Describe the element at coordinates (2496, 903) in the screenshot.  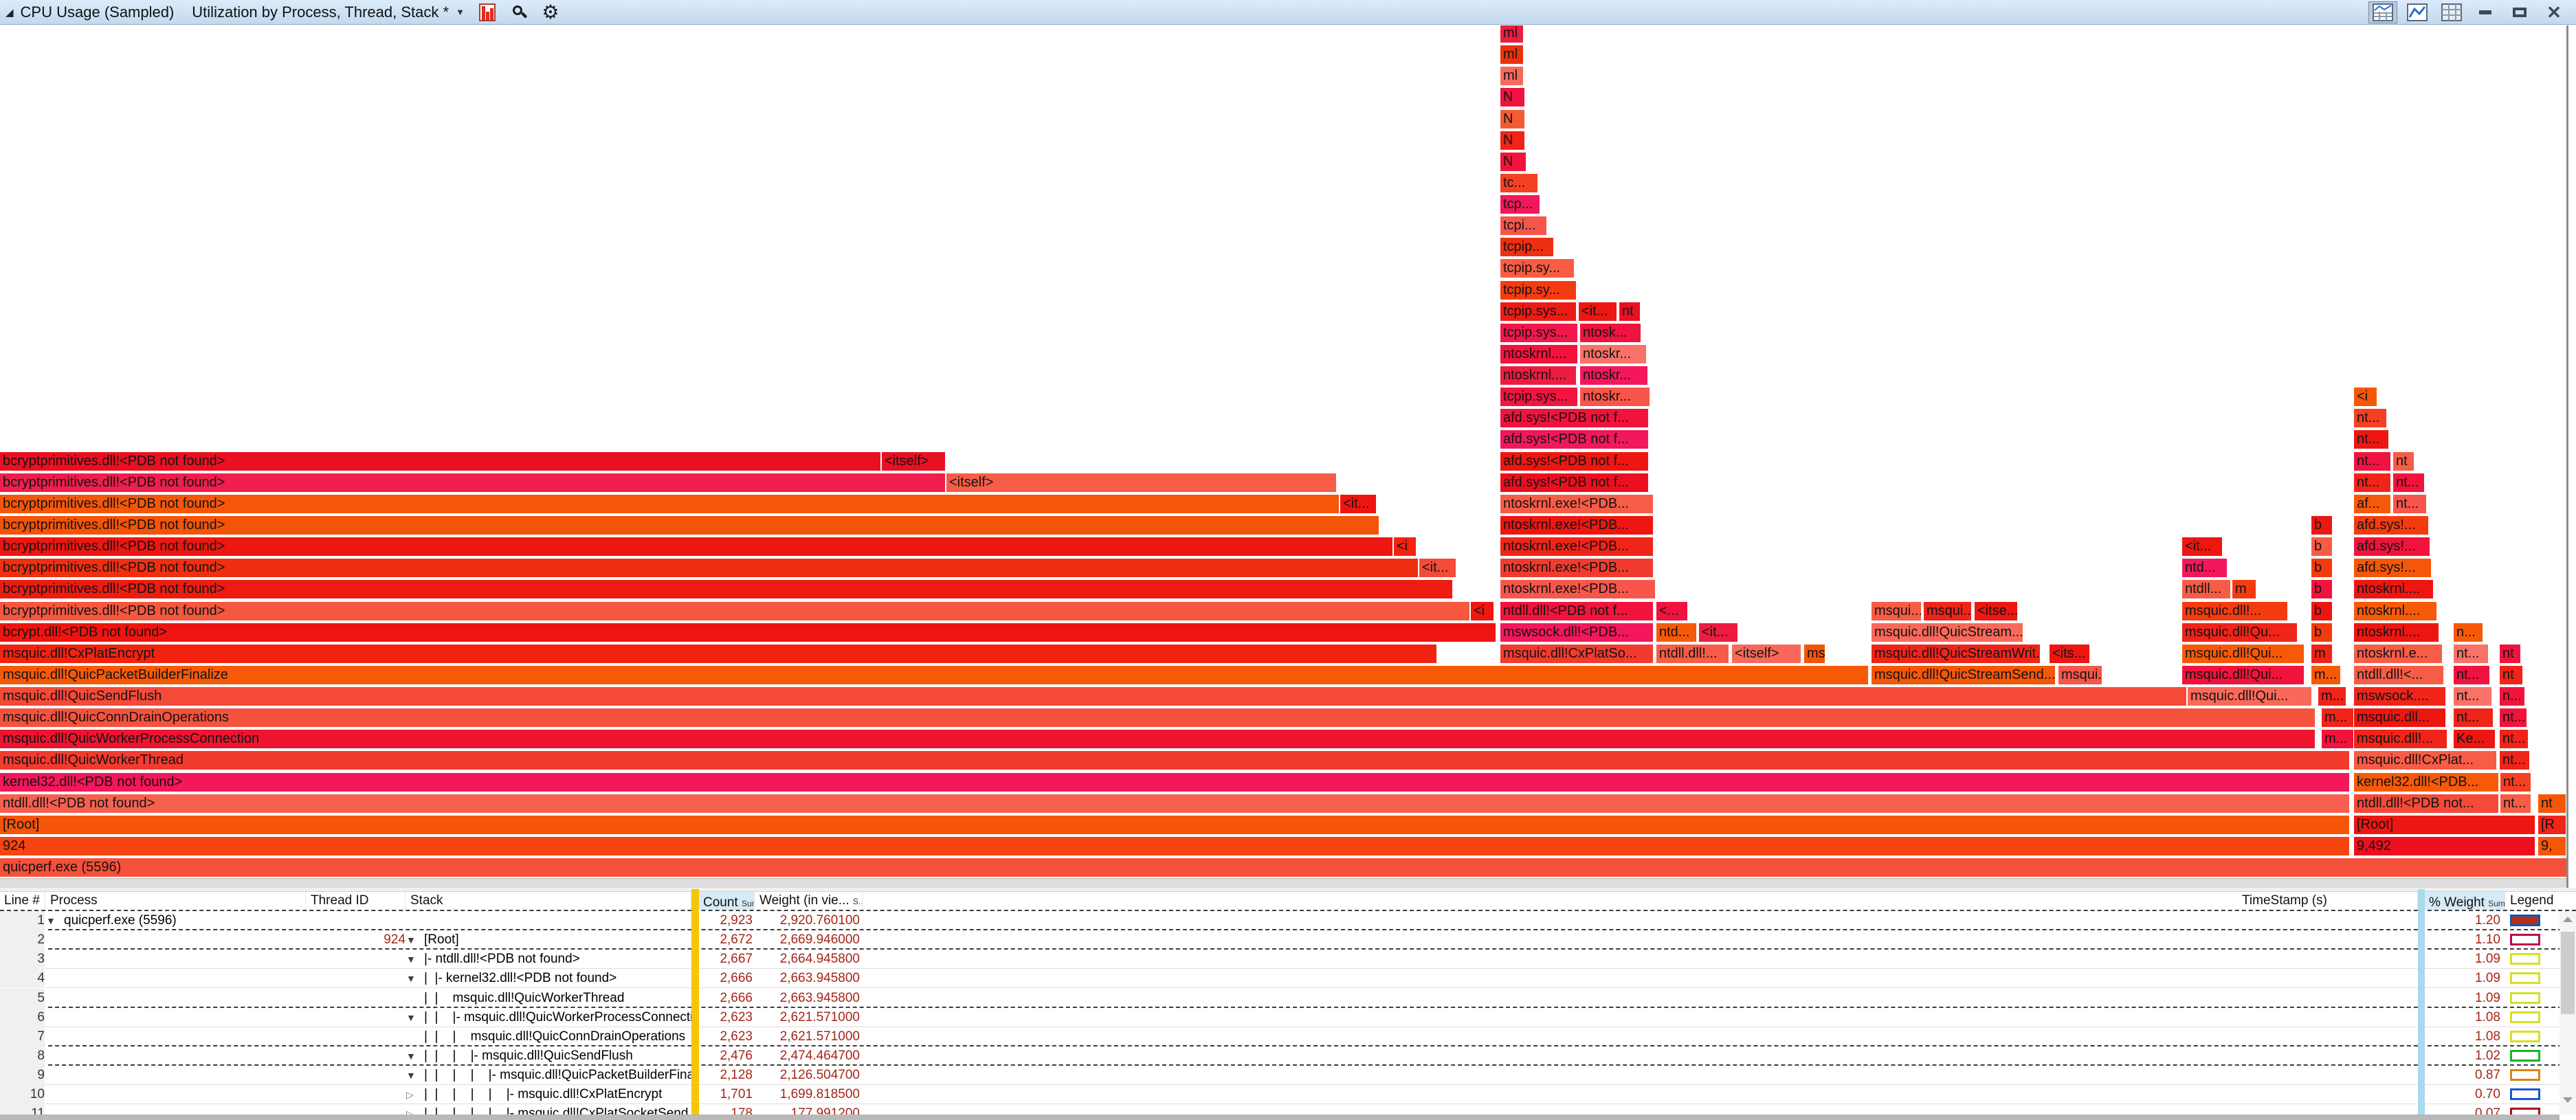
I see `percent-weight-aggregation-badge: Sum0` at that location.